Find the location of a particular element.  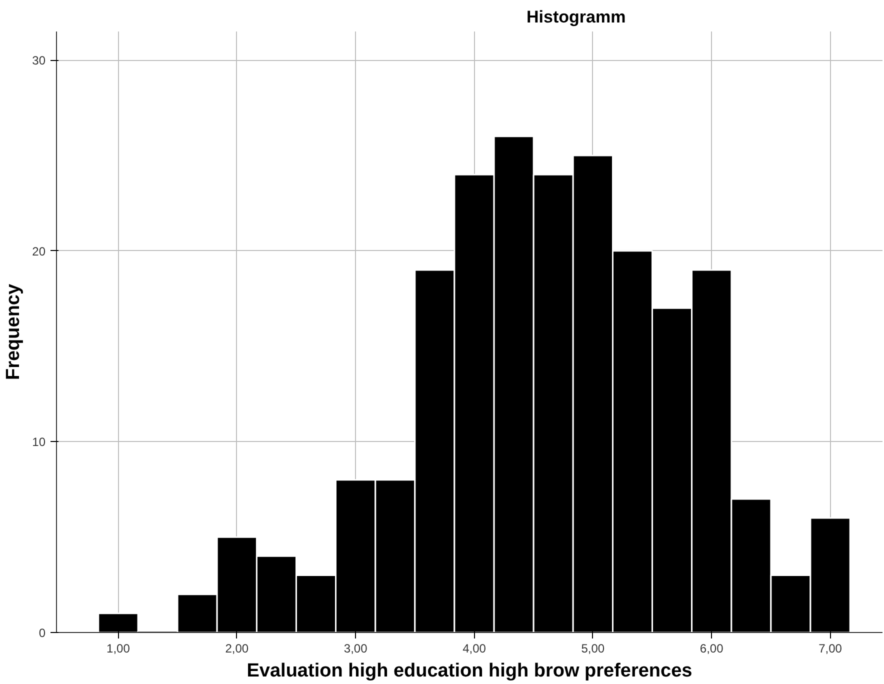

y-tick-label: 30 is located at coordinates (39, 61).